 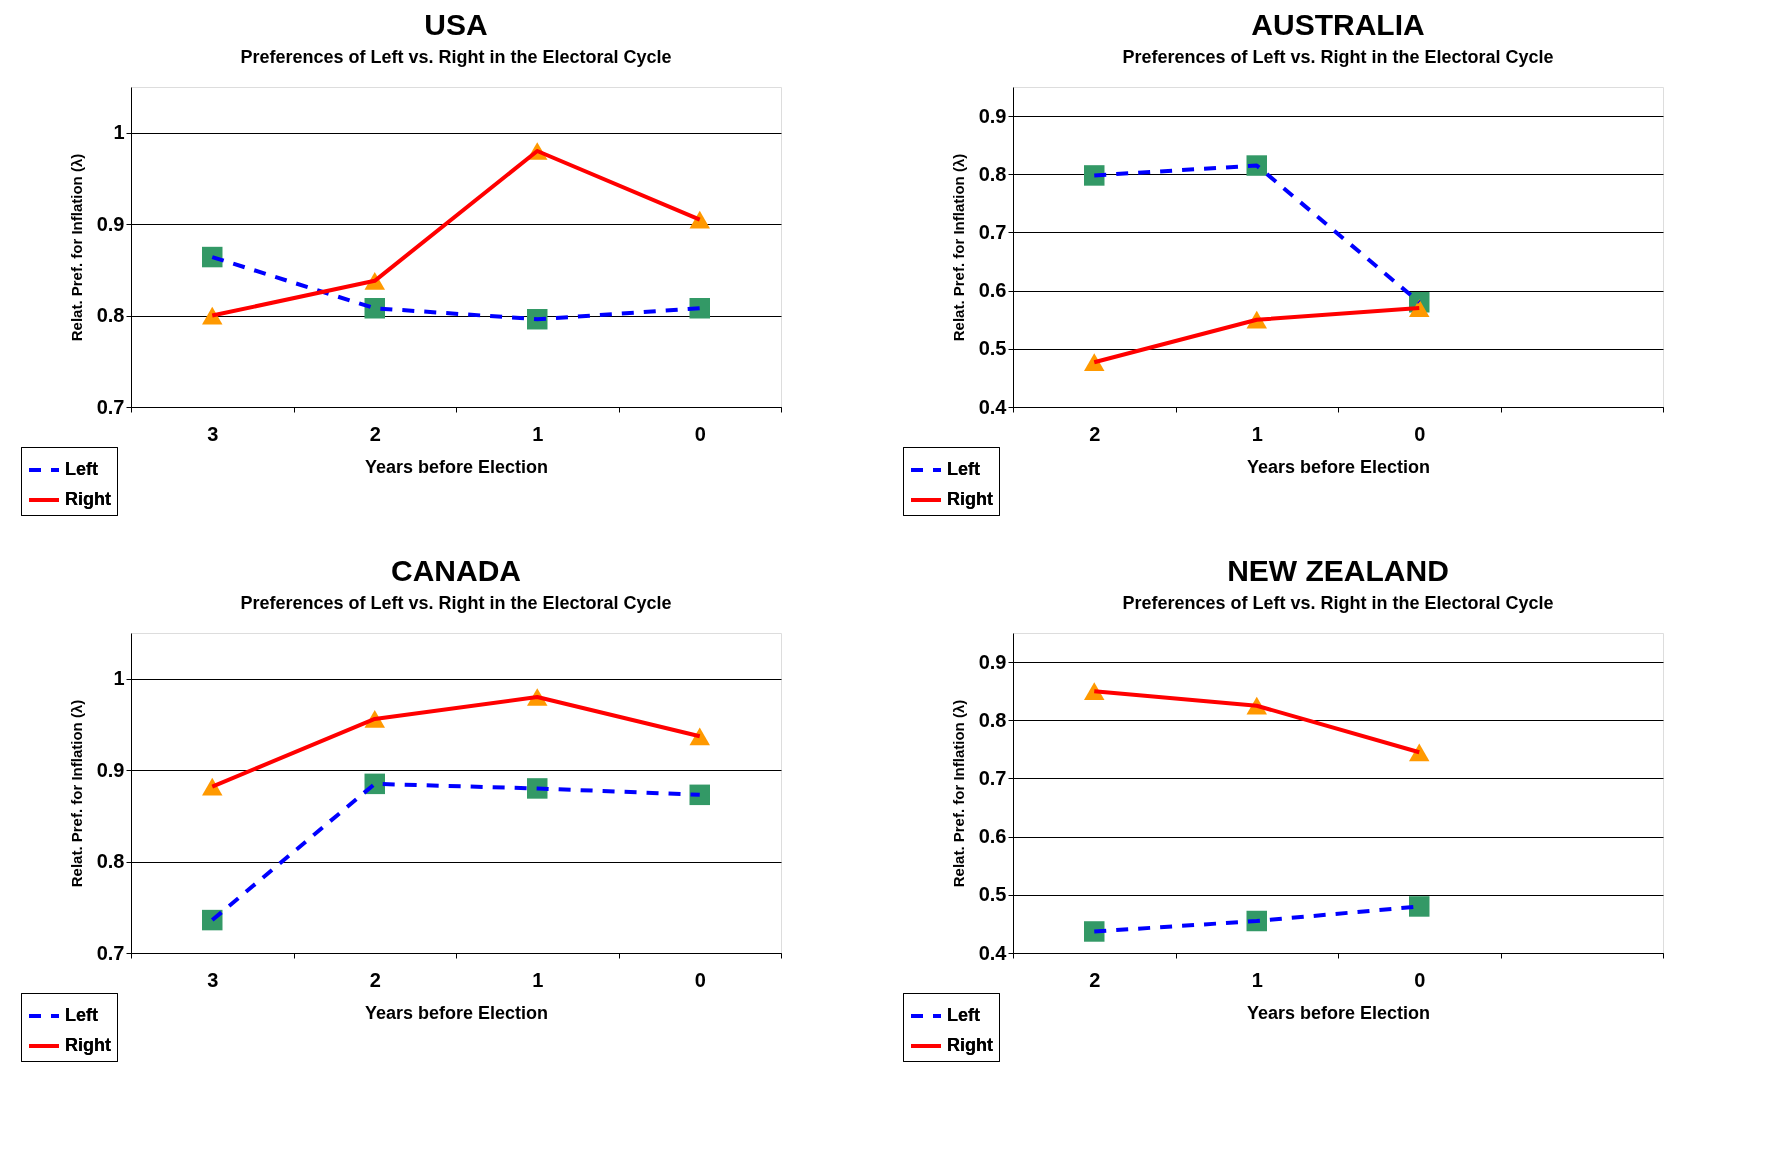 What do you see at coordinates (1338, 570) in the screenshot?
I see `chart-title: NEW ZEALAND` at bounding box center [1338, 570].